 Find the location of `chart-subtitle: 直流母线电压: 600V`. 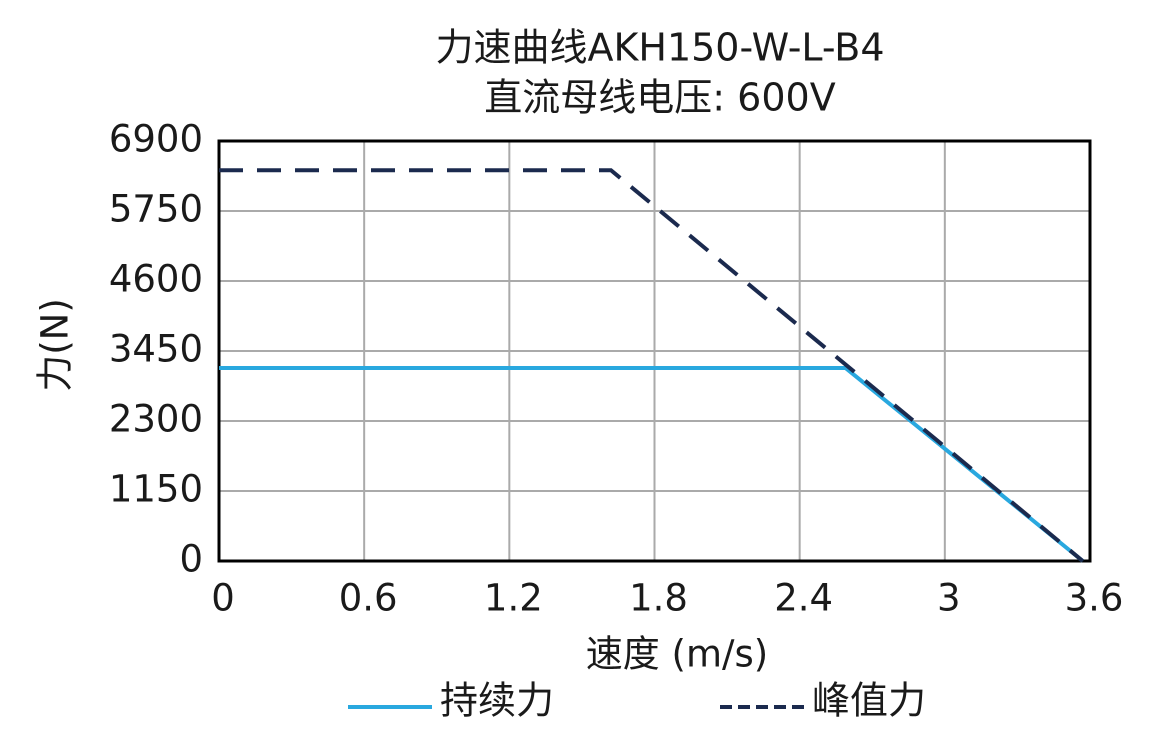

chart-subtitle: 直流母线电压: 600V is located at coordinates (659, 98).